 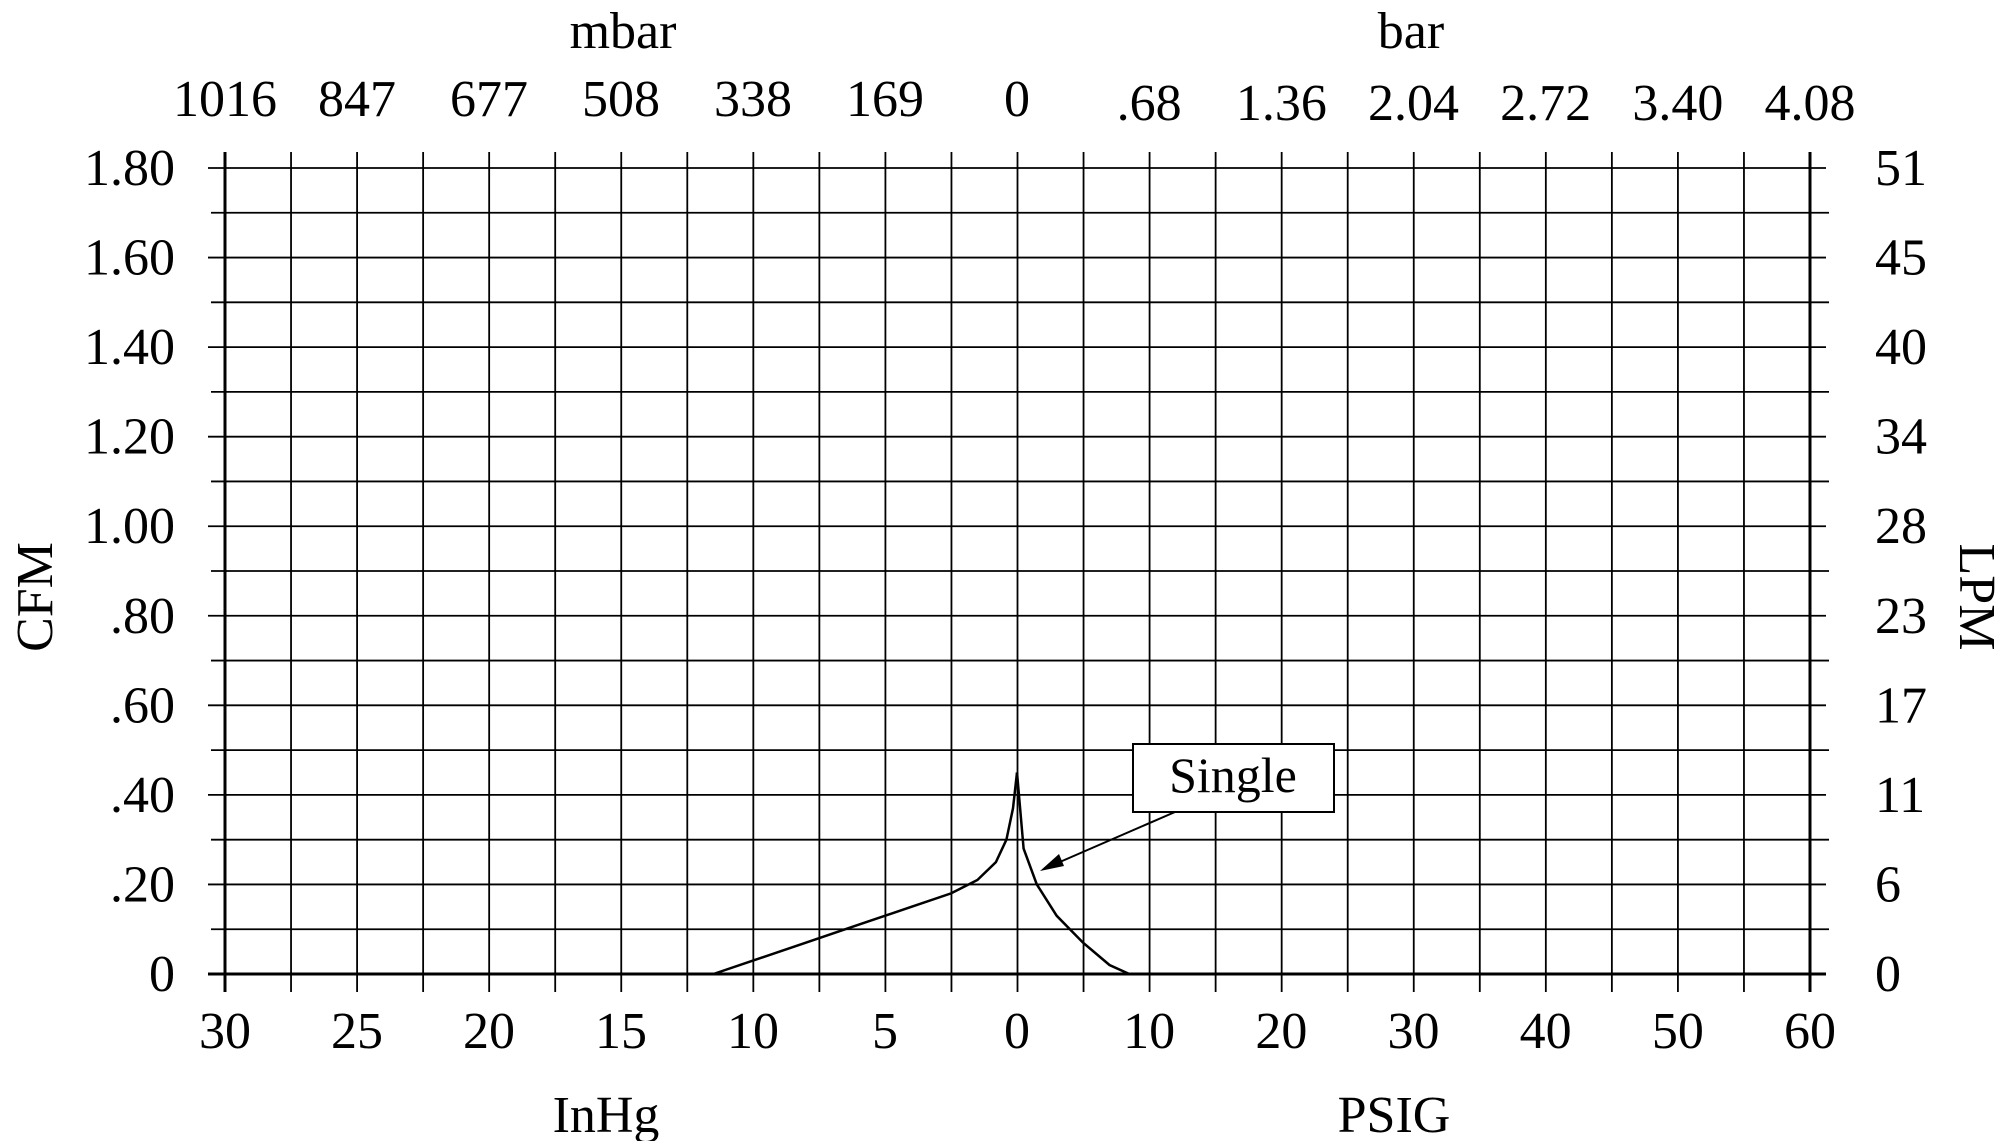 What do you see at coordinates (621, 1031) in the screenshot?
I see `x-bottom-vacuum-tick-label: 15` at bounding box center [621, 1031].